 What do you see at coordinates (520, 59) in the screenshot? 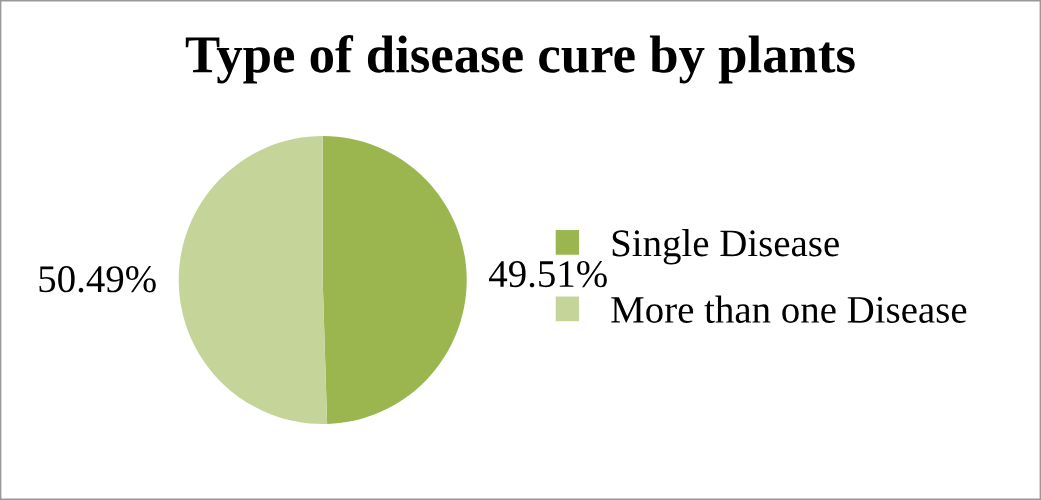
I see `chart-title: Type of disease cure by plants` at bounding box center [520, 59].